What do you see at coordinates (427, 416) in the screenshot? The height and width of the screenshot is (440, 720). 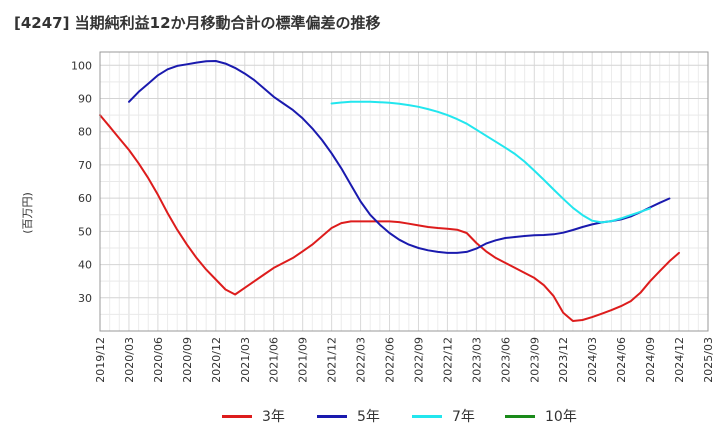 I see `legend-swatch-7y` at bounding box center [427, 416].